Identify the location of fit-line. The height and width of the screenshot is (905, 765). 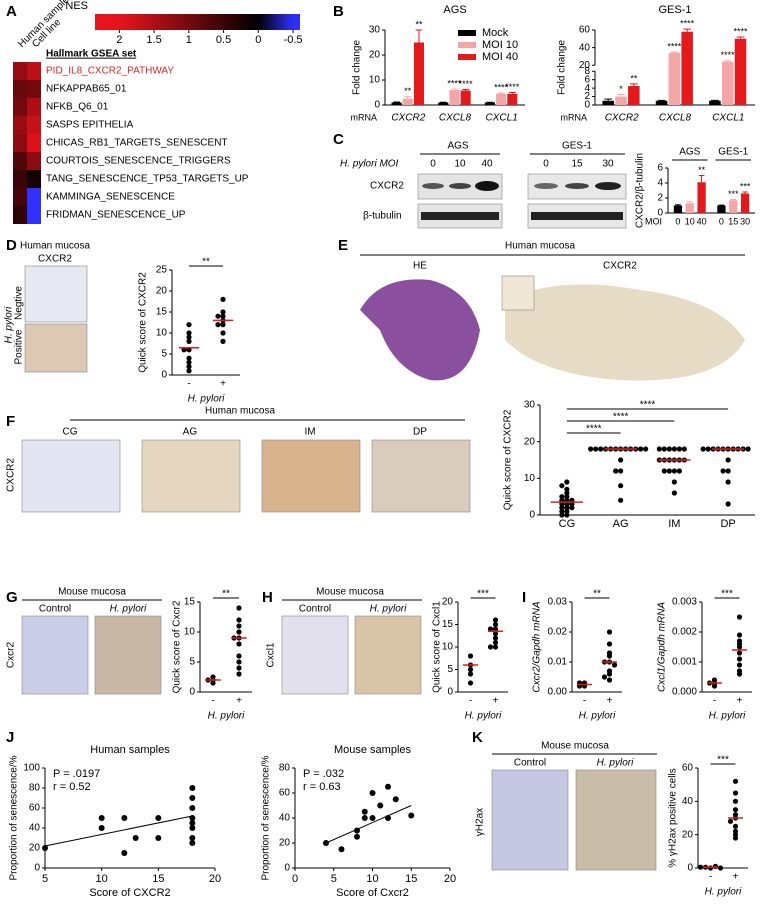
(368, 824).